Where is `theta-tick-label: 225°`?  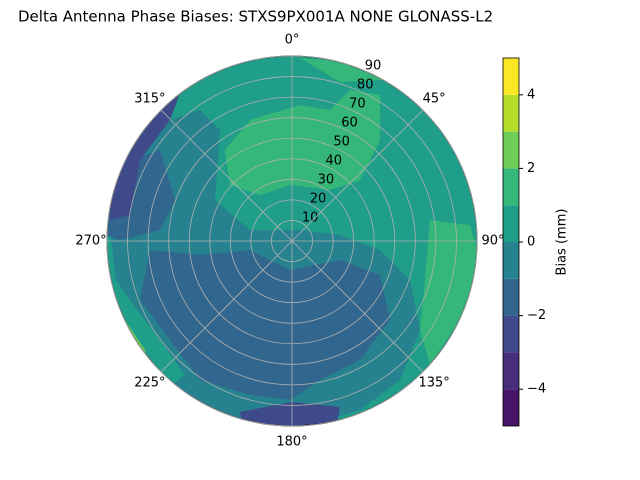 theta-tick-label: 225° is located at coordinates (149, 383).